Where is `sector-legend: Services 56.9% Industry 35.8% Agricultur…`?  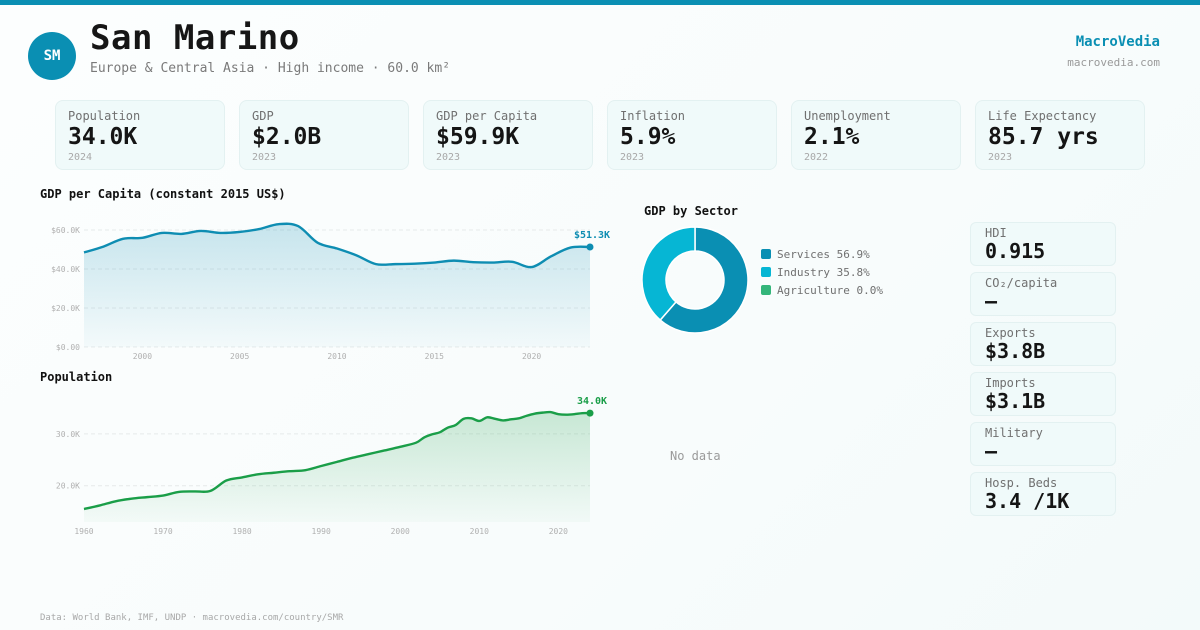 sector-legend: Services 56.9% Industry 35.8% Agricultur… is located at coordinates (822, 272).